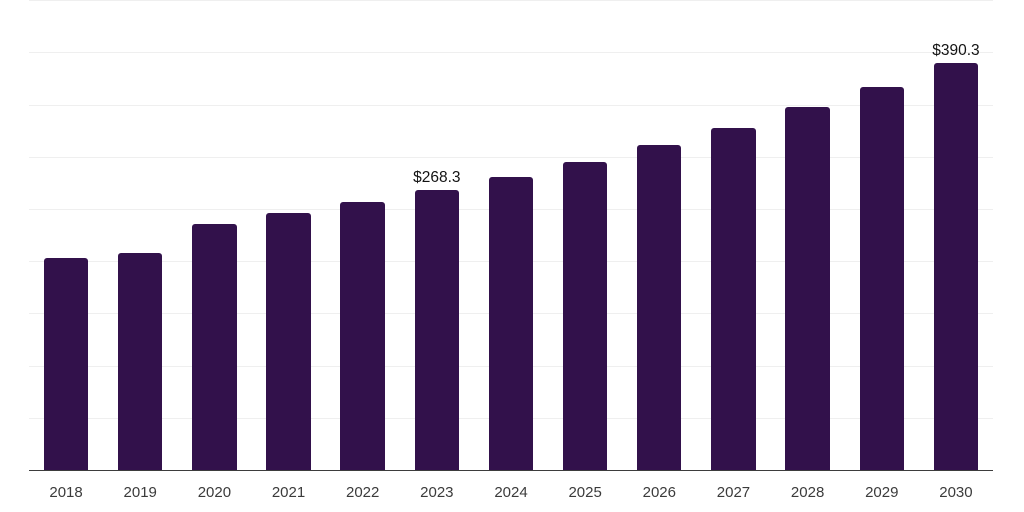  What do you see at coordinates (214, 346) in the screenshot?
I see `bar-2020` at bounding box center [214, 346].